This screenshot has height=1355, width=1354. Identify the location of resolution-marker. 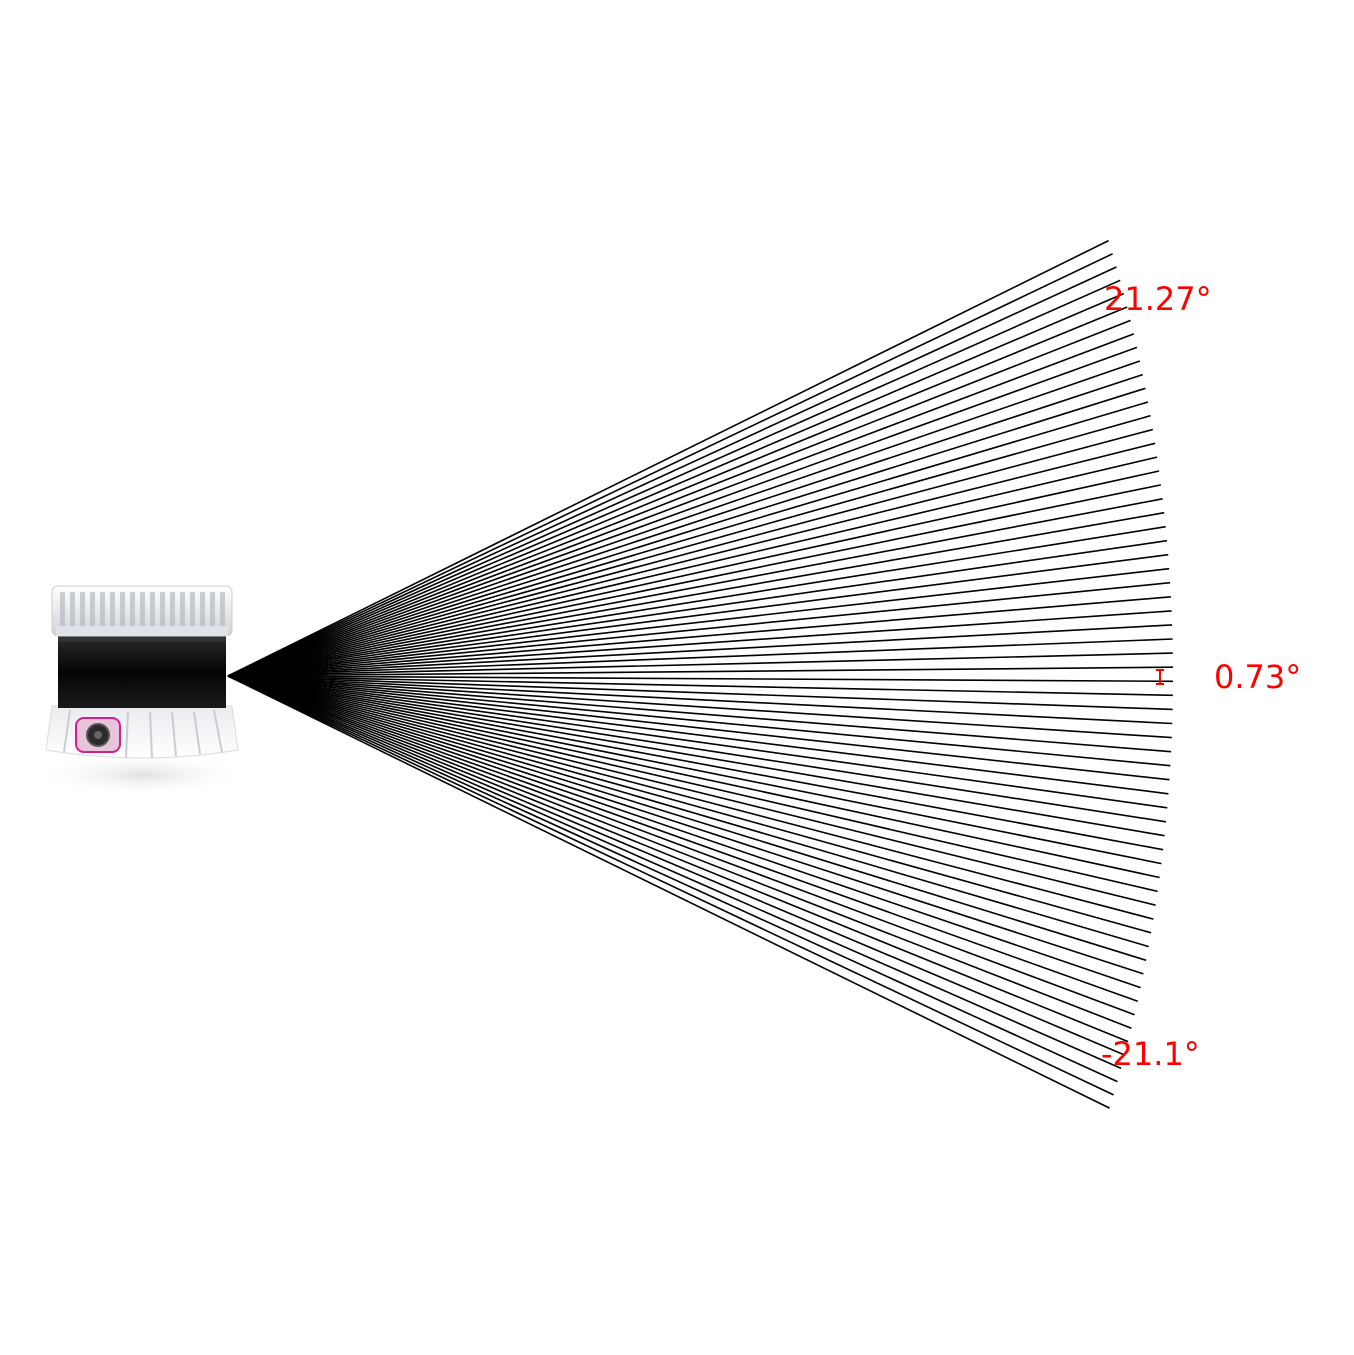
(1160, 677).